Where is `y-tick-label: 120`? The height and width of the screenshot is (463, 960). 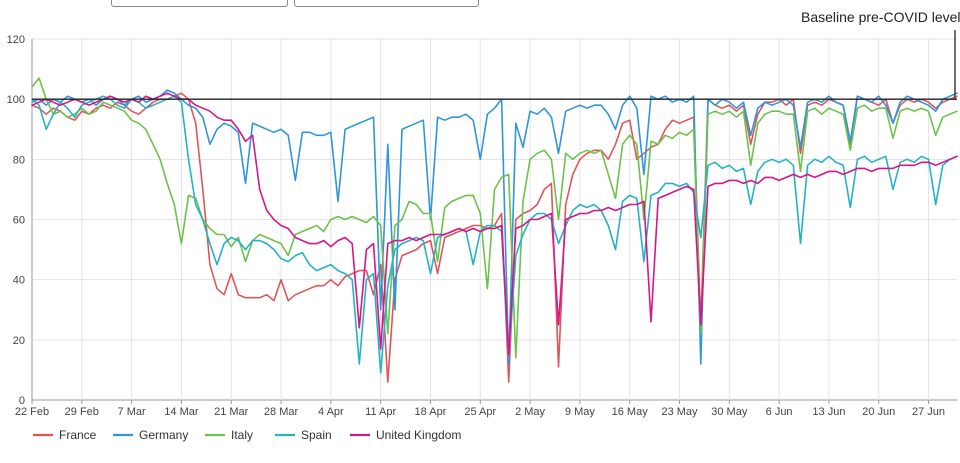 y-tick-label: 120 is located at coordinates (16, 40).